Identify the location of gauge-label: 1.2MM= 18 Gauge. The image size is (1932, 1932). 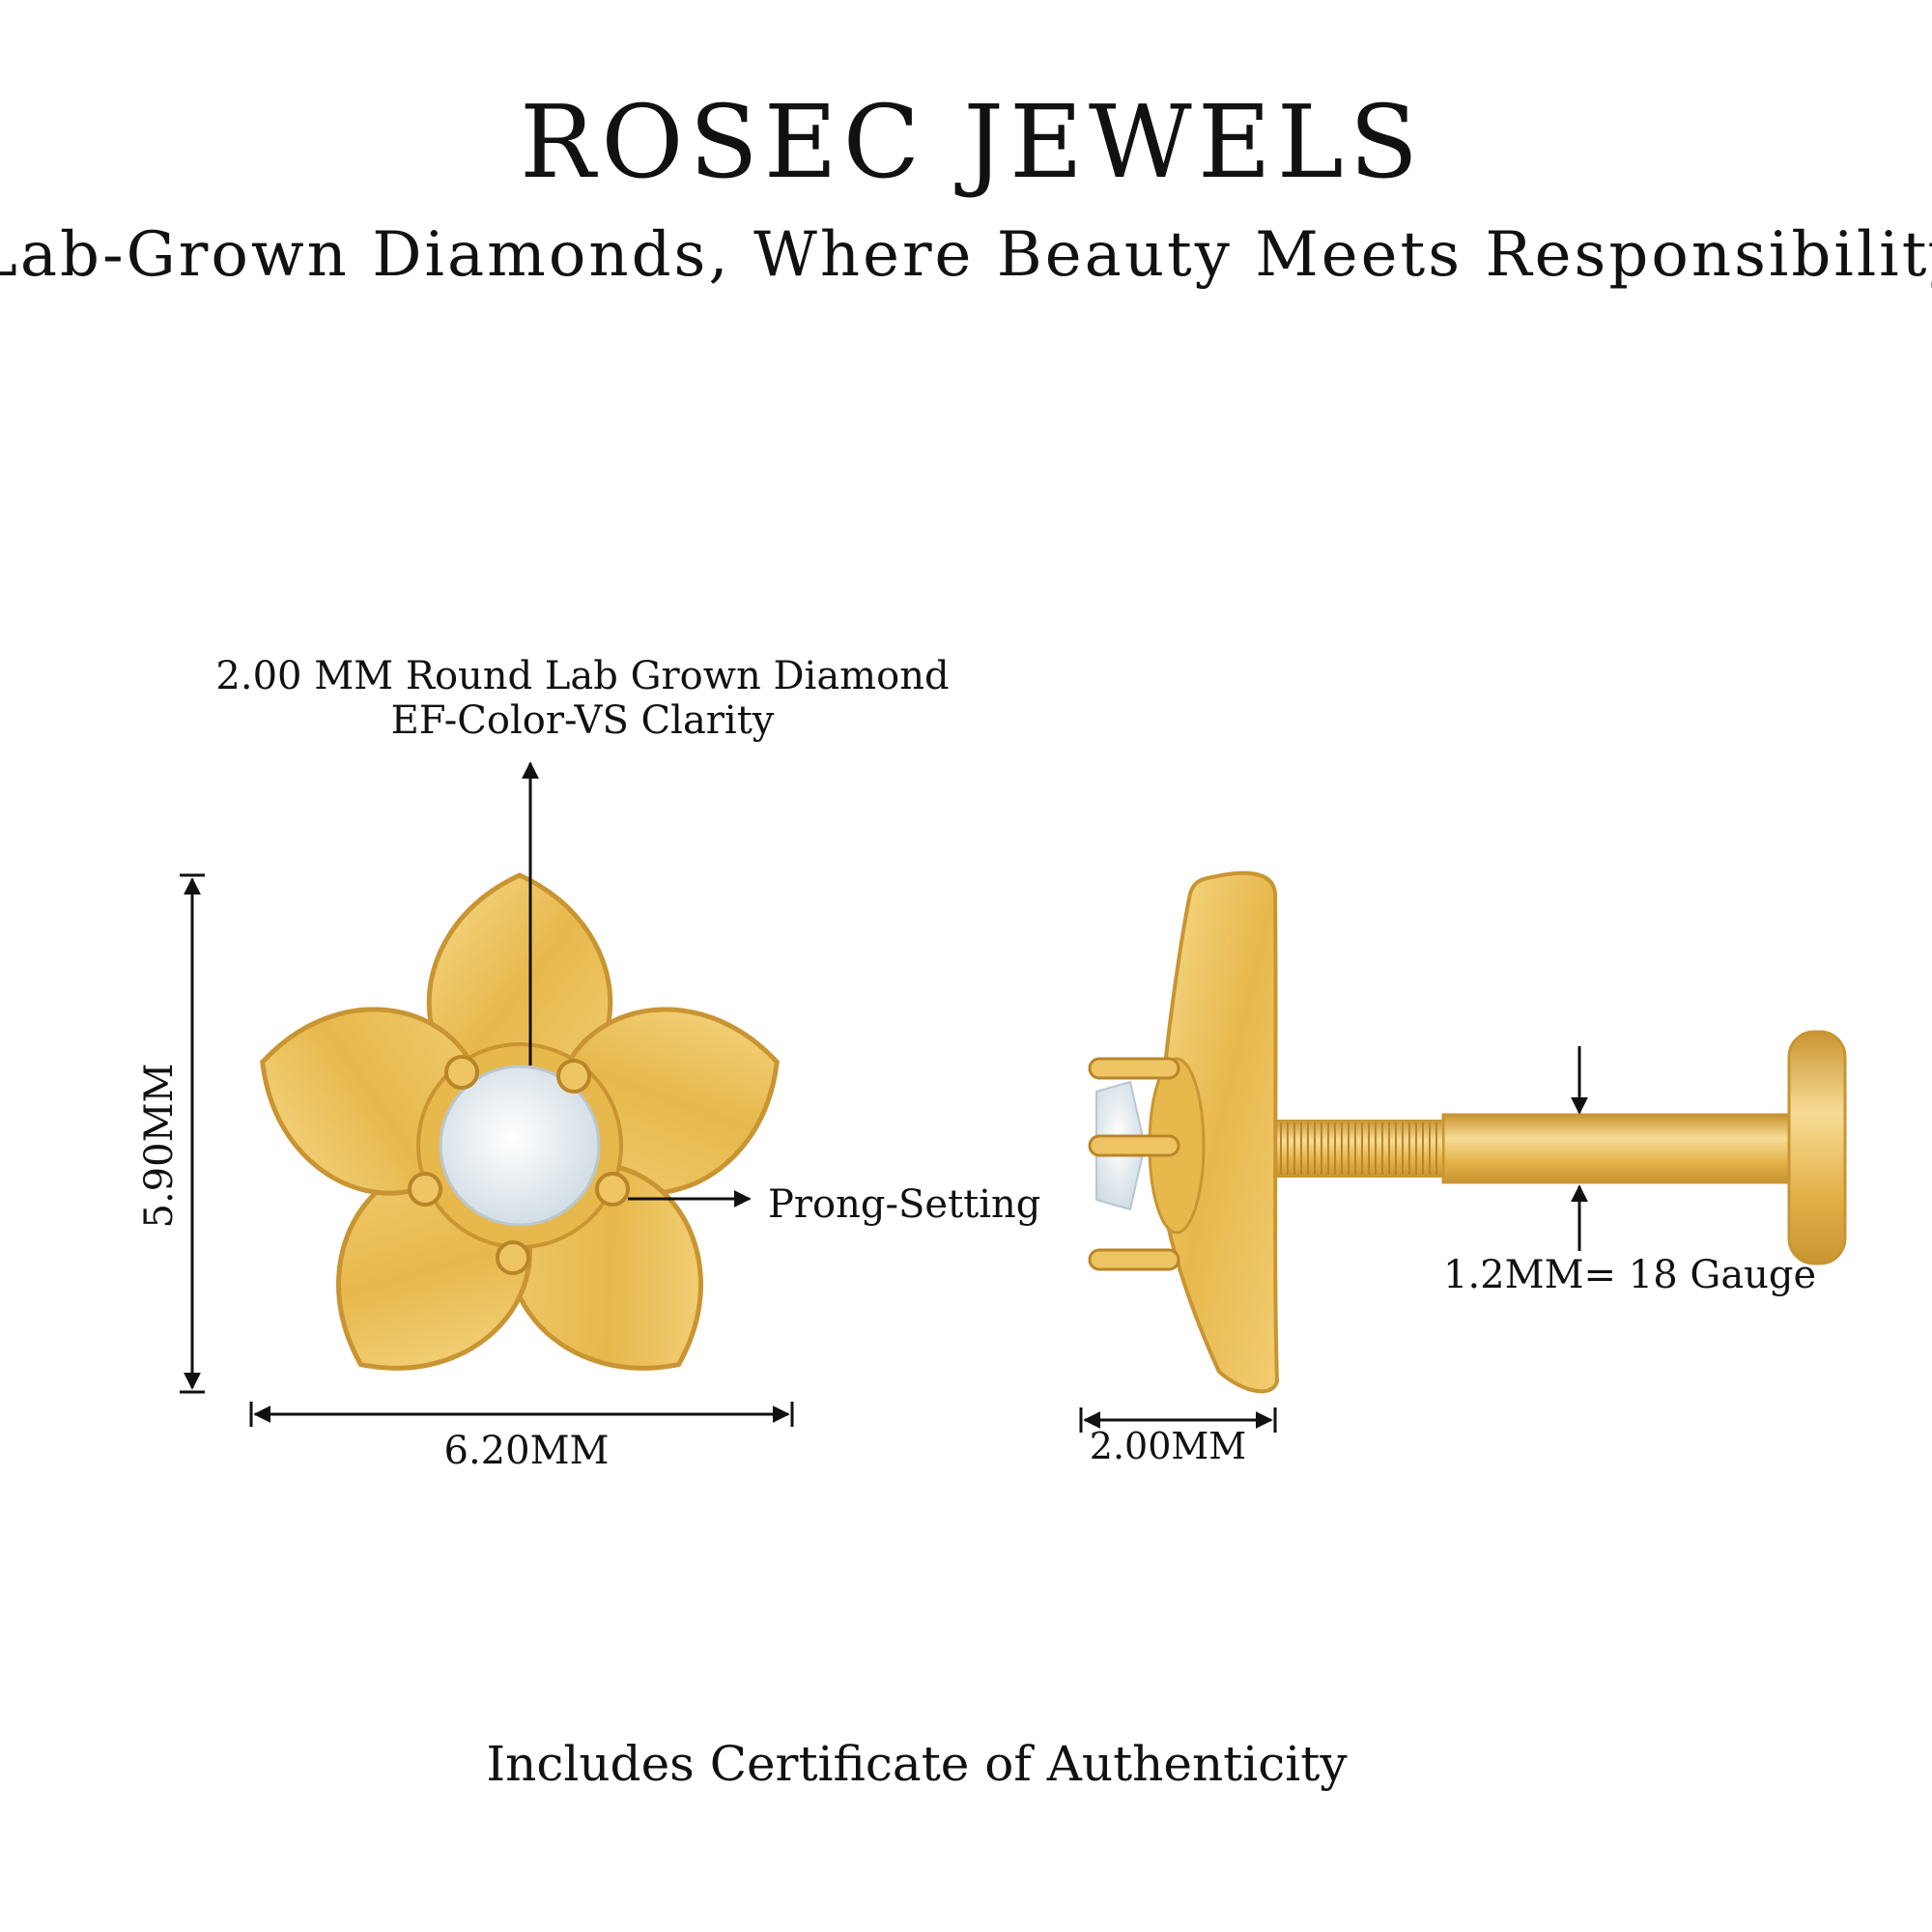
(1629, 1275).